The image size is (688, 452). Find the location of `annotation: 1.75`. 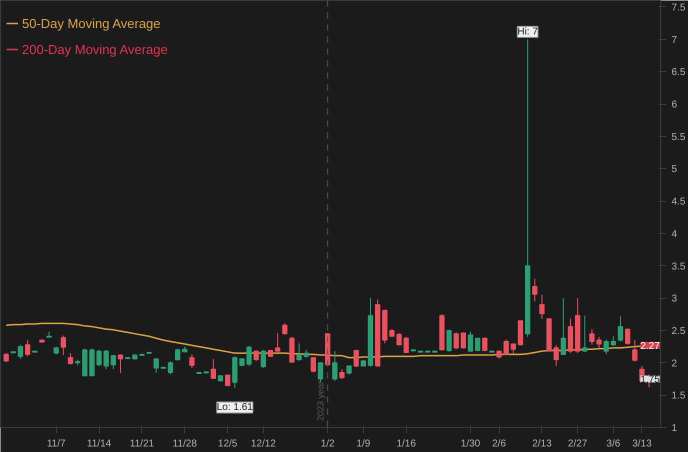

annotation: 1.75 is located at coordinates (650, 380).